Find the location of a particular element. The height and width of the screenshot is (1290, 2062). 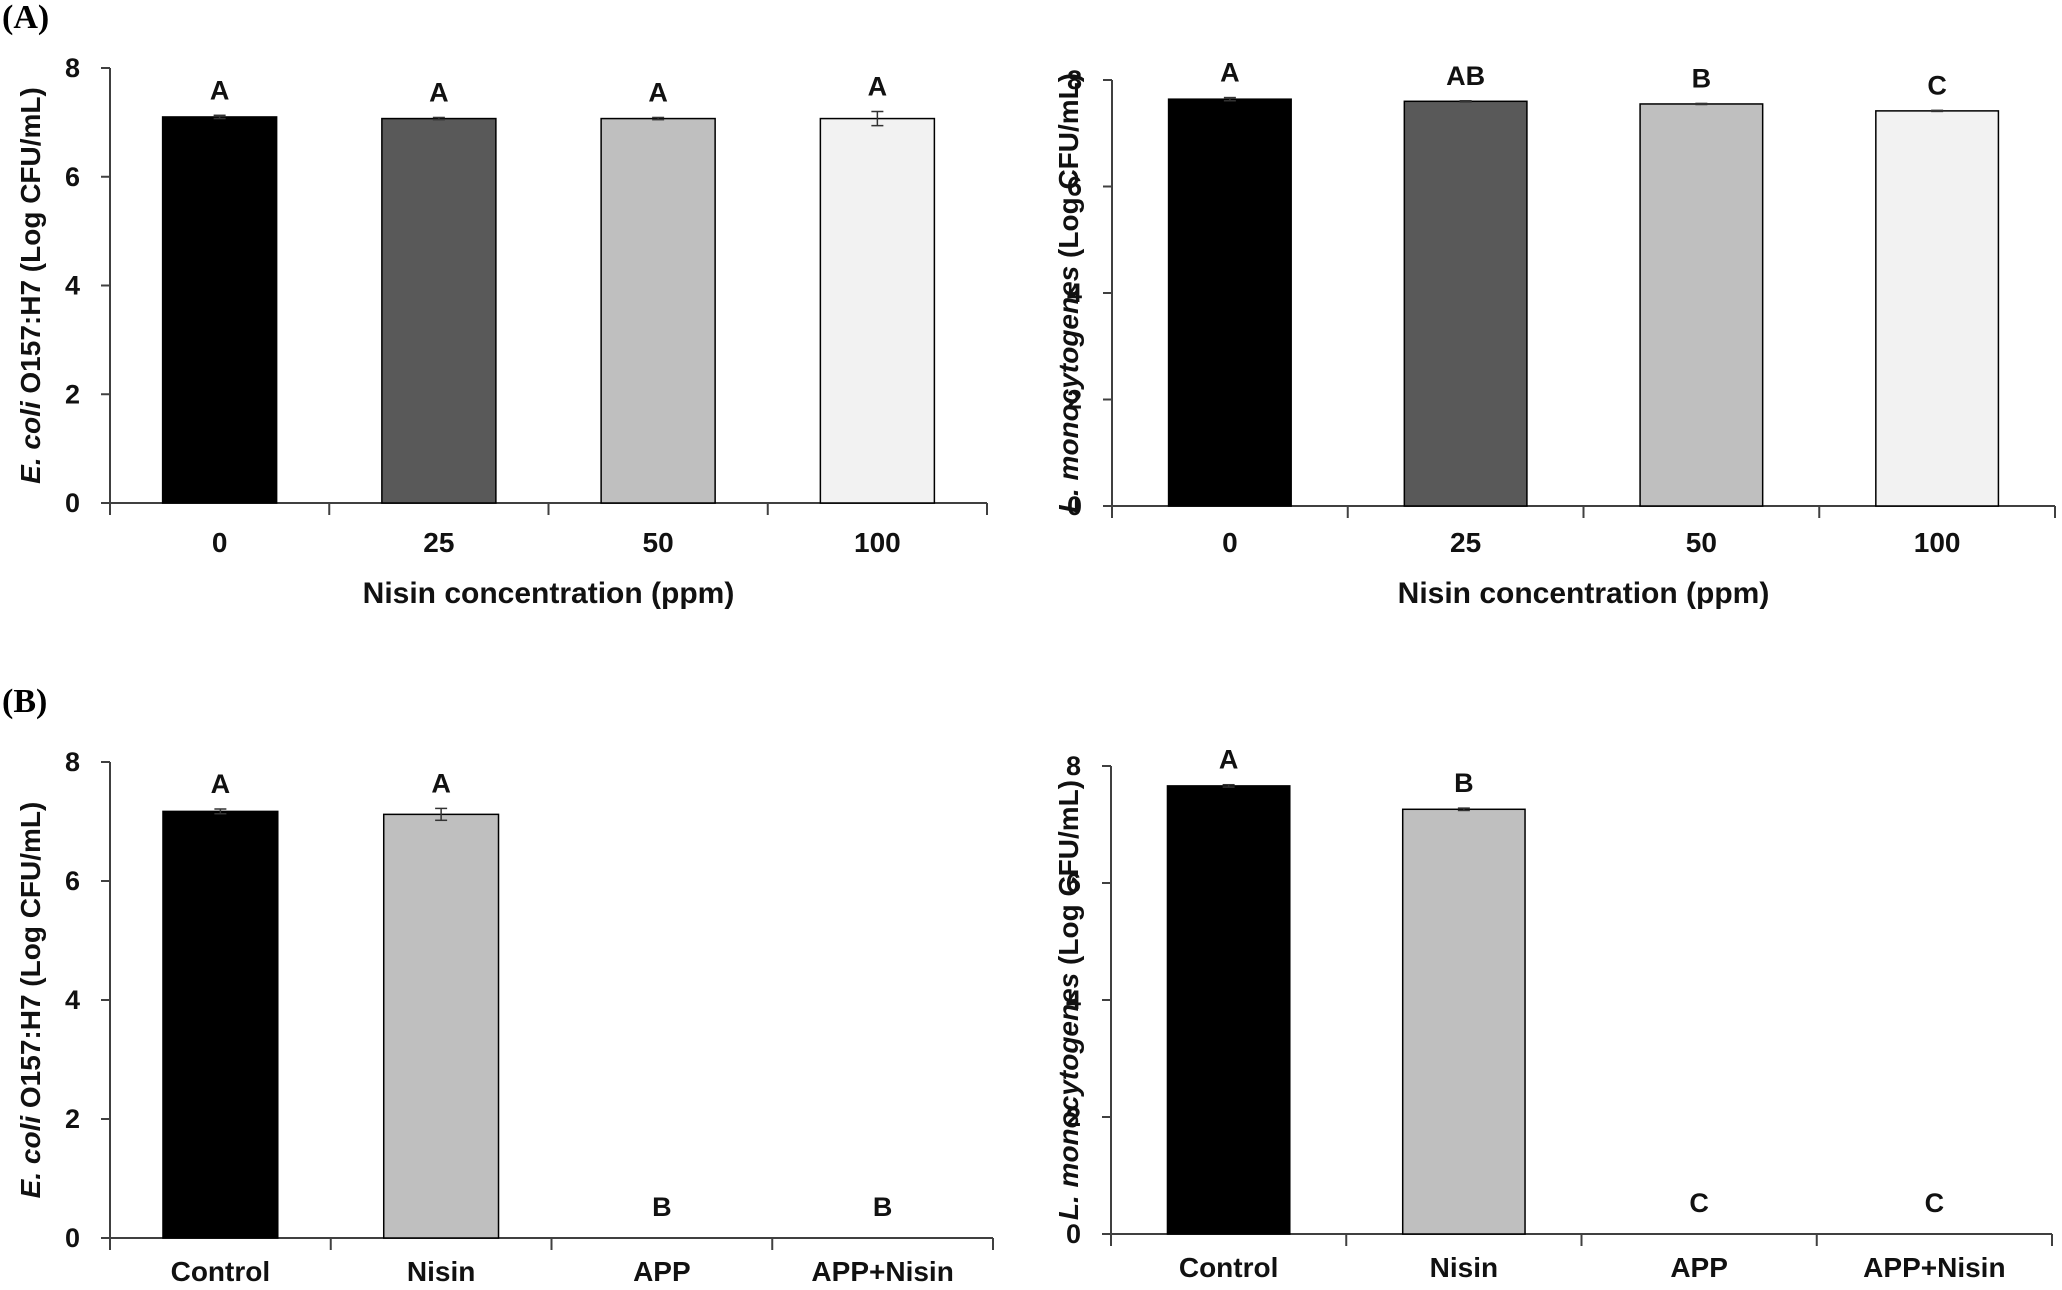

panel-label-b: (B) is located at coordinates (24, 701).